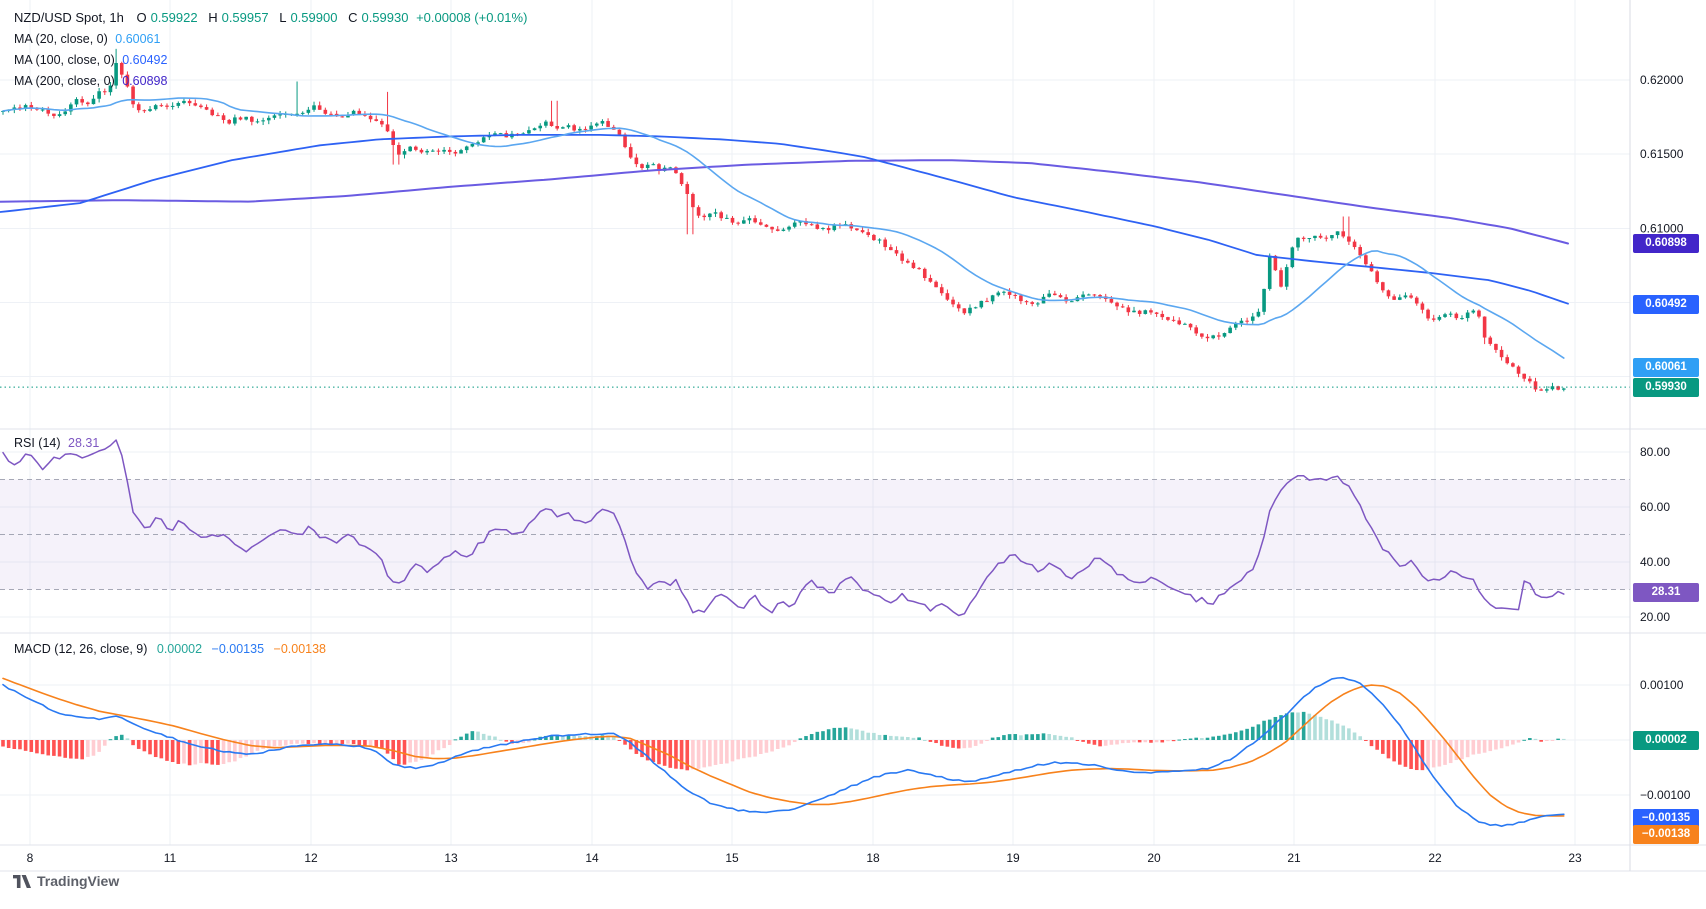 The width and height of the screenshot is (1706, 909). Describe the element at coordinates (56, 443) in the screenshot. I see `legend-rsi-row: RSI (14) 28.31` at that location.